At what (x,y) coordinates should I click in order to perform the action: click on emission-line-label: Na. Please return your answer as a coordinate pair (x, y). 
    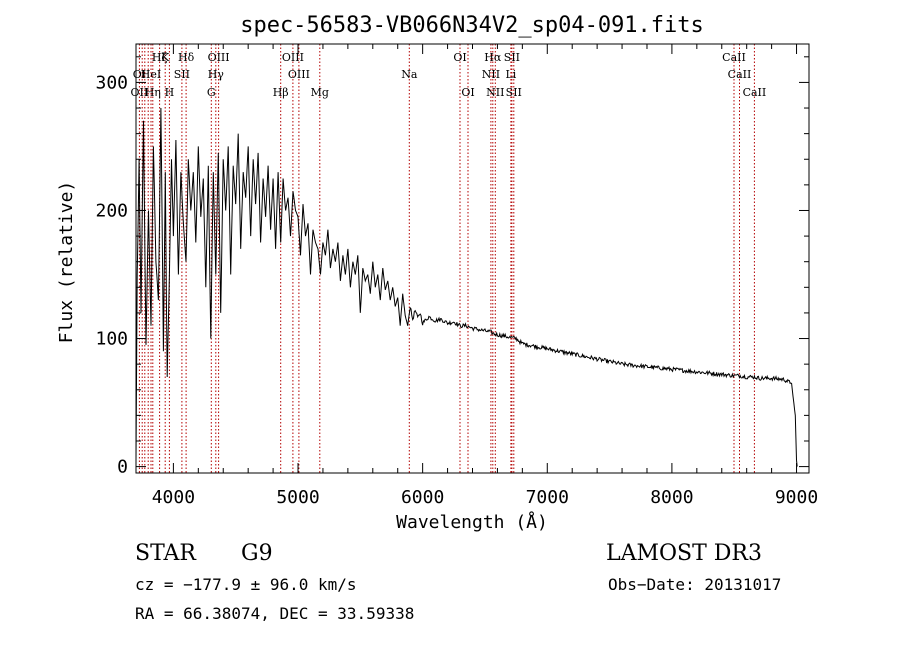
    Looking at the image, I should click on (409, 74).